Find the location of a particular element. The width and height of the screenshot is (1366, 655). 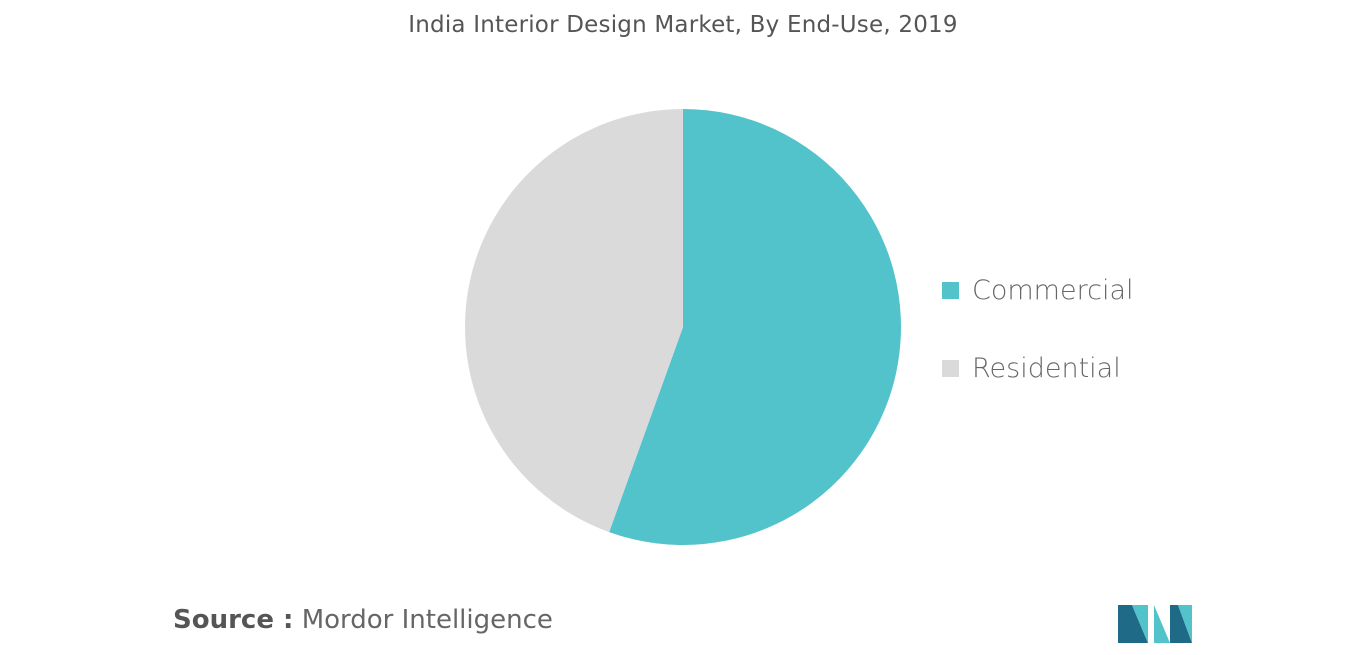

legend-item-residential: Residential is located at coordinates (1038, 368).